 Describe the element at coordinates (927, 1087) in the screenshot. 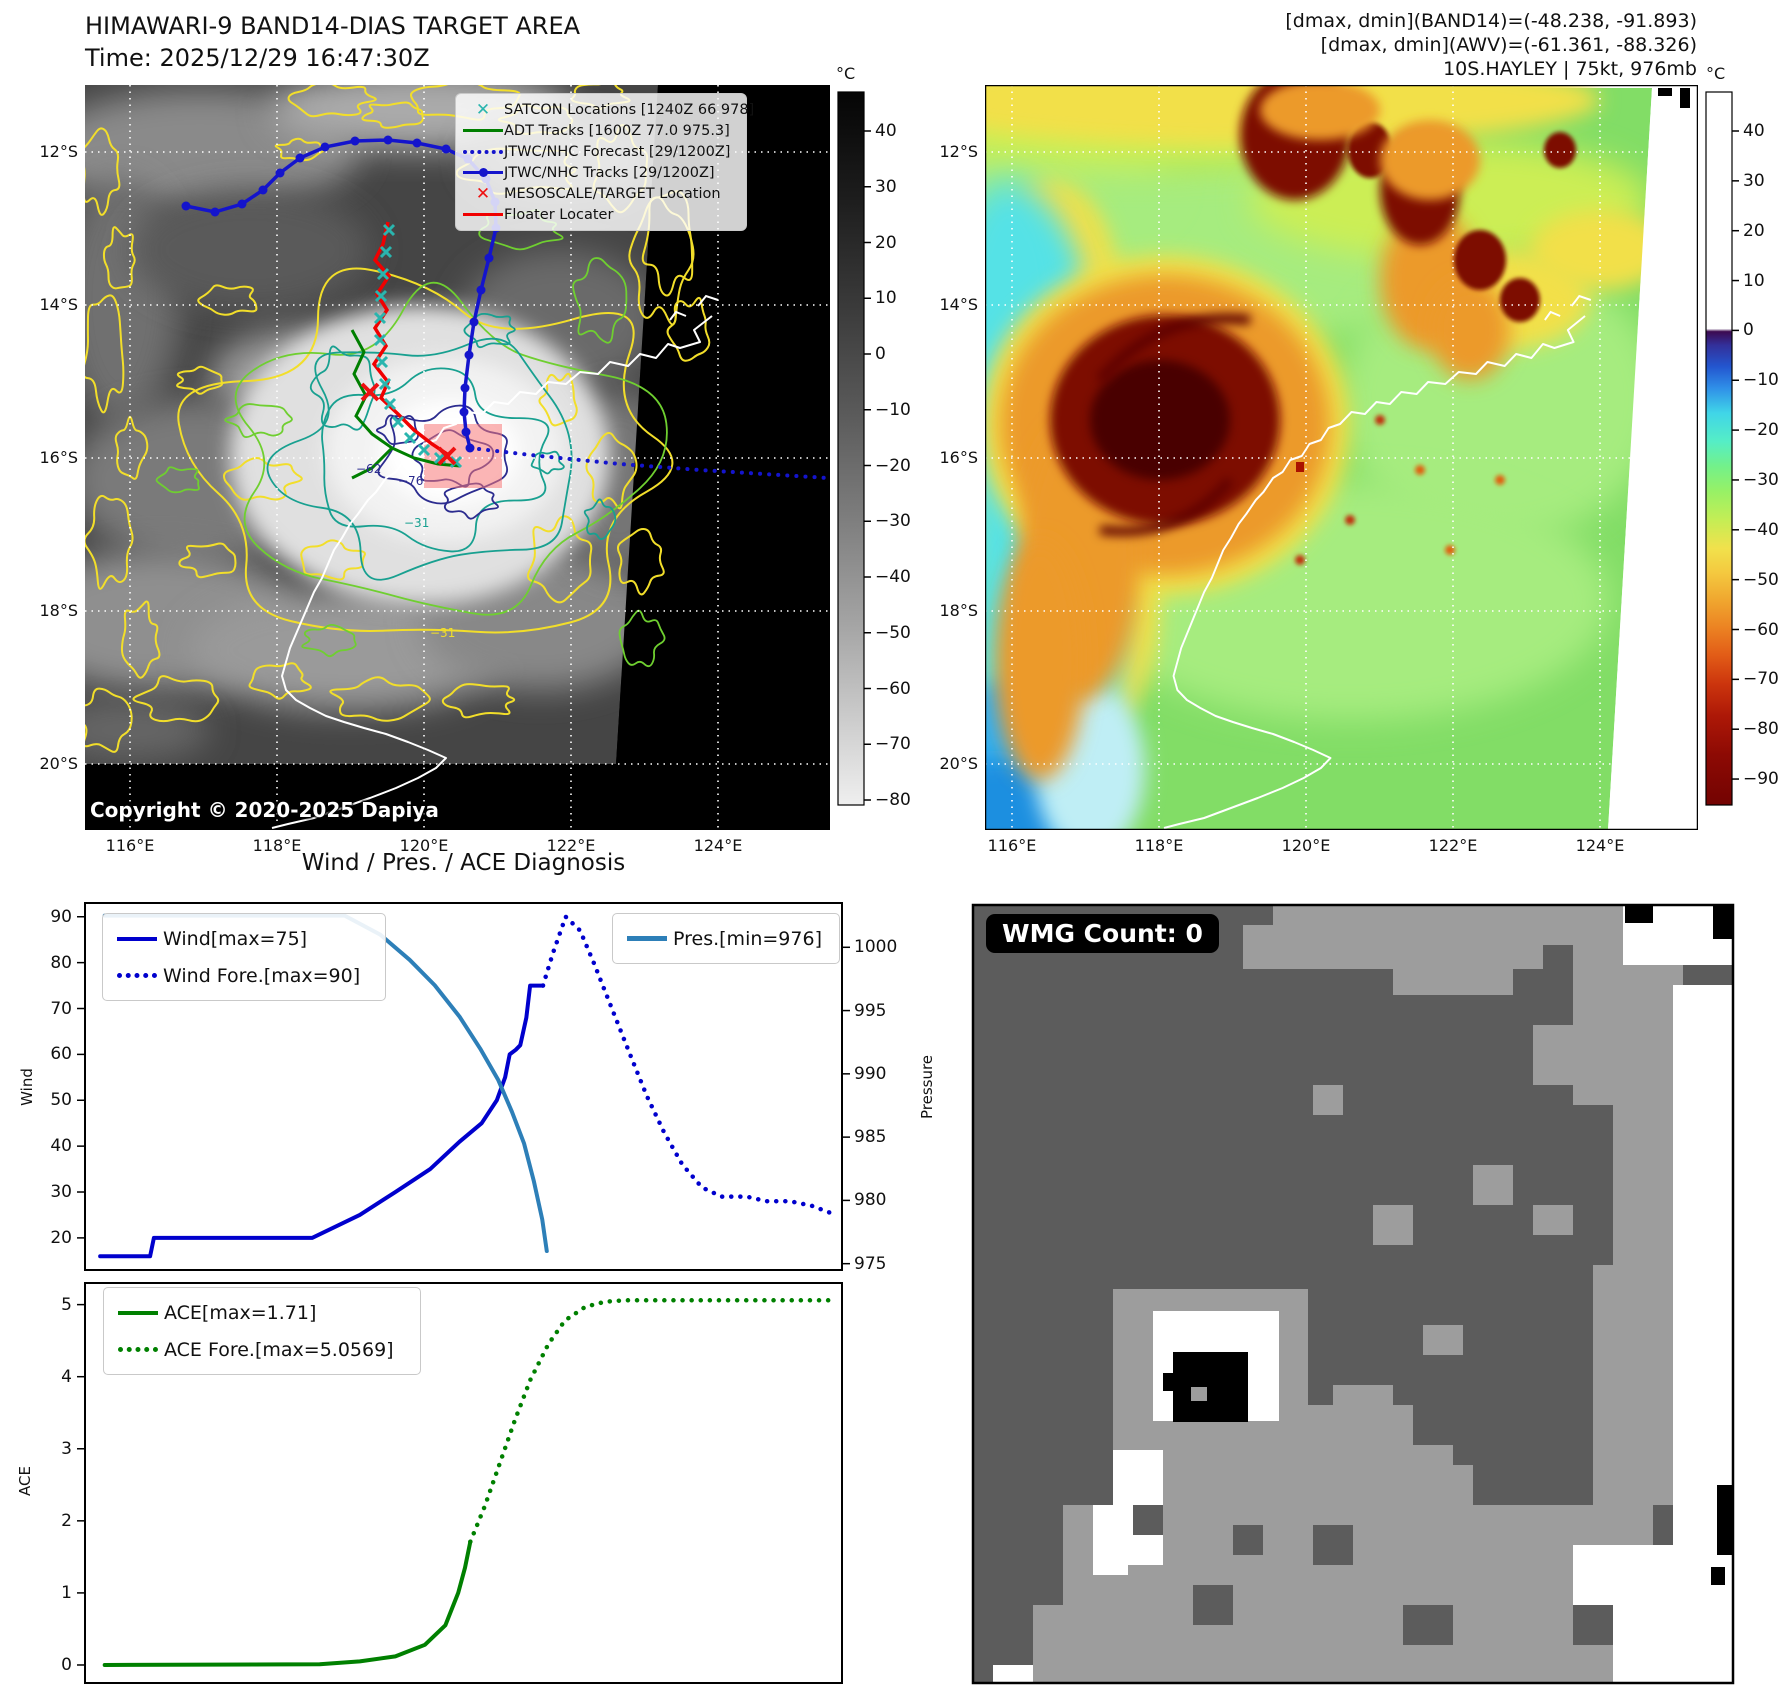

I see `pressure-axis-label: Pressure` at that location.